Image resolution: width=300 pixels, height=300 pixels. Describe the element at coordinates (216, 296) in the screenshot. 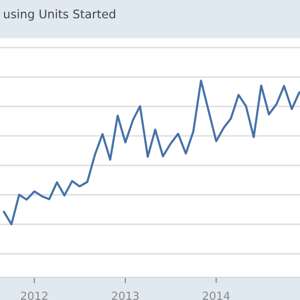

I see `x-tick-label: 2014` at that location.